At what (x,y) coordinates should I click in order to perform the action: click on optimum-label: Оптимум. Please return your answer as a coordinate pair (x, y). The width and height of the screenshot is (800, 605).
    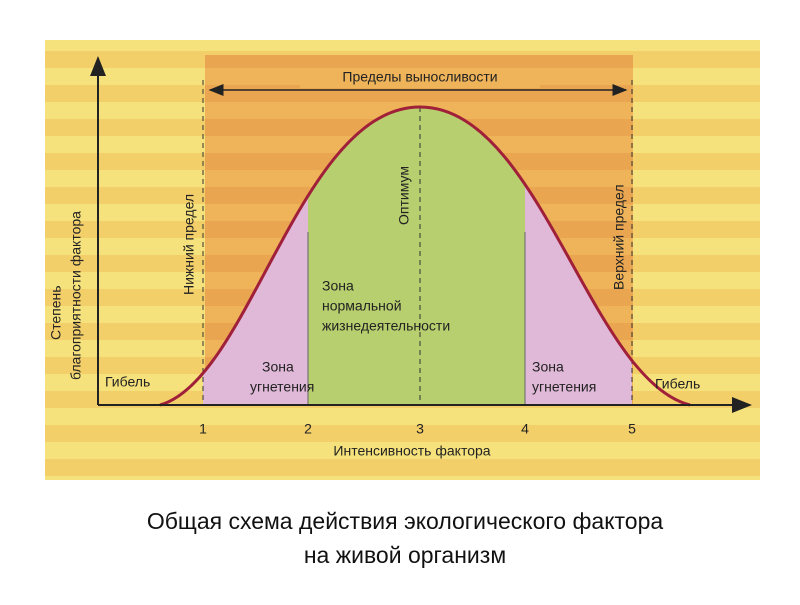
    Looking at the image, I should click on (404, 195).